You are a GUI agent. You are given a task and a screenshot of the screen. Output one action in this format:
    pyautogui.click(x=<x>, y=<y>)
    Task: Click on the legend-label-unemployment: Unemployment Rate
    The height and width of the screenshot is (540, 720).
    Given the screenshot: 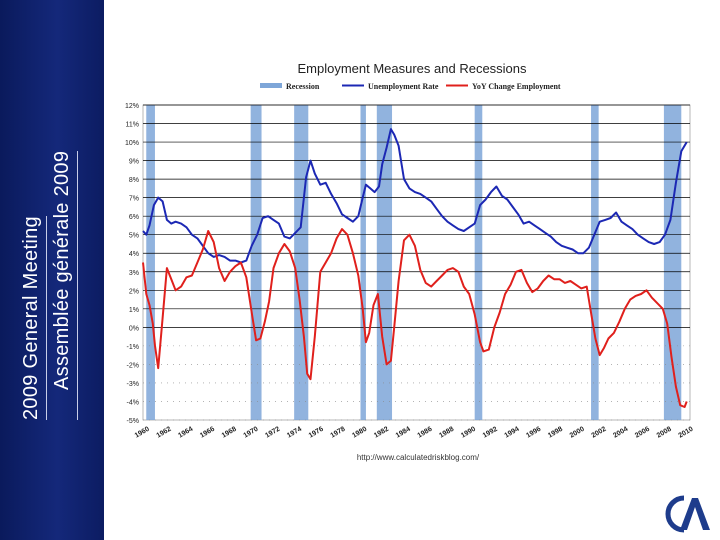 What is the action you would take?
    pyautogui.click(x=403, y=86)
    